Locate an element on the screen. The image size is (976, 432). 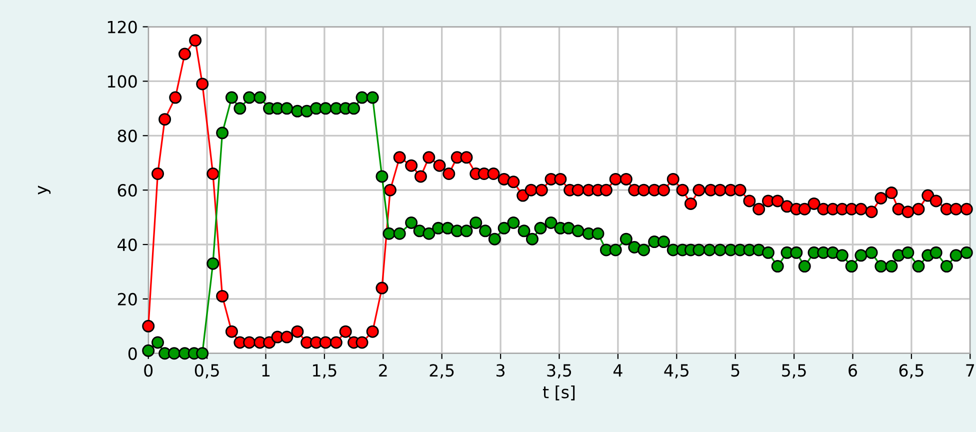
y-tick-label: 20 is located at coordinates (127, 299).